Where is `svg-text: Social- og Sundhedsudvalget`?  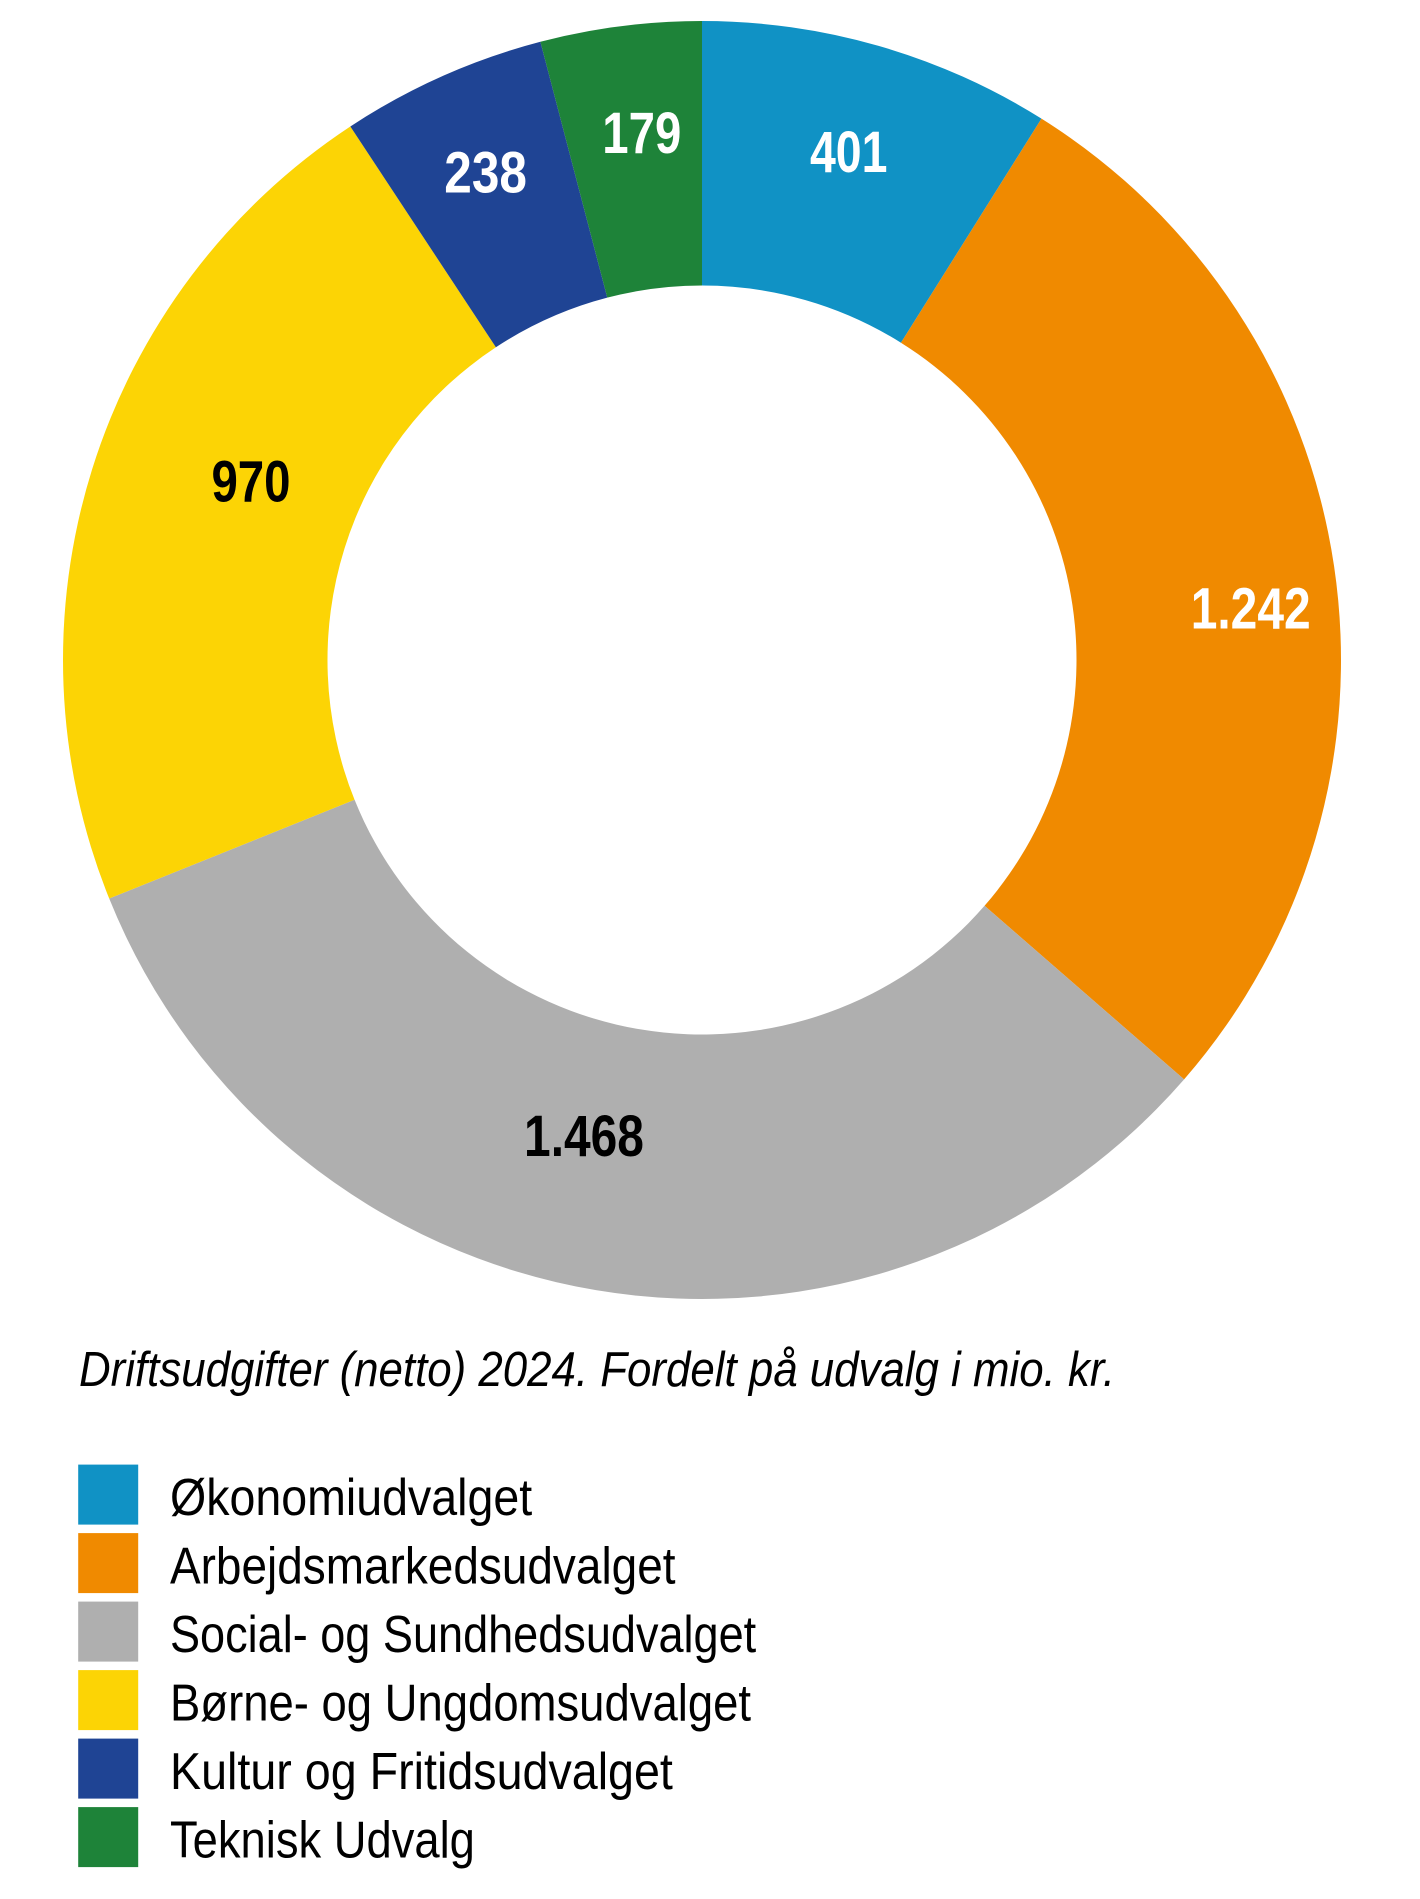
svg-text: Social- og Sundhedsudvalget is located at coordinates (463, 1635).